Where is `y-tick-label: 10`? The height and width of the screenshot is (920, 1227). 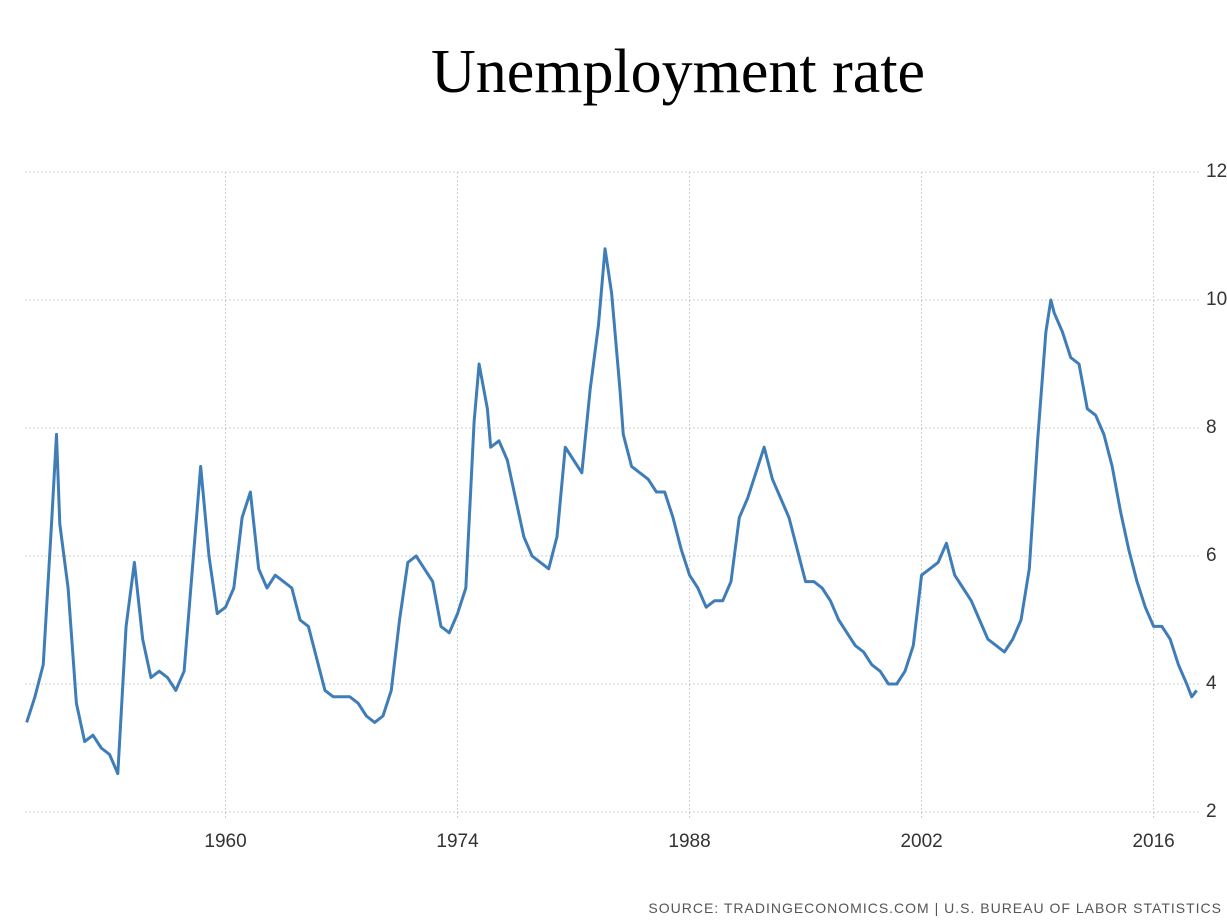
y-tick-label: 10 is located at coordinates (1216, 299).